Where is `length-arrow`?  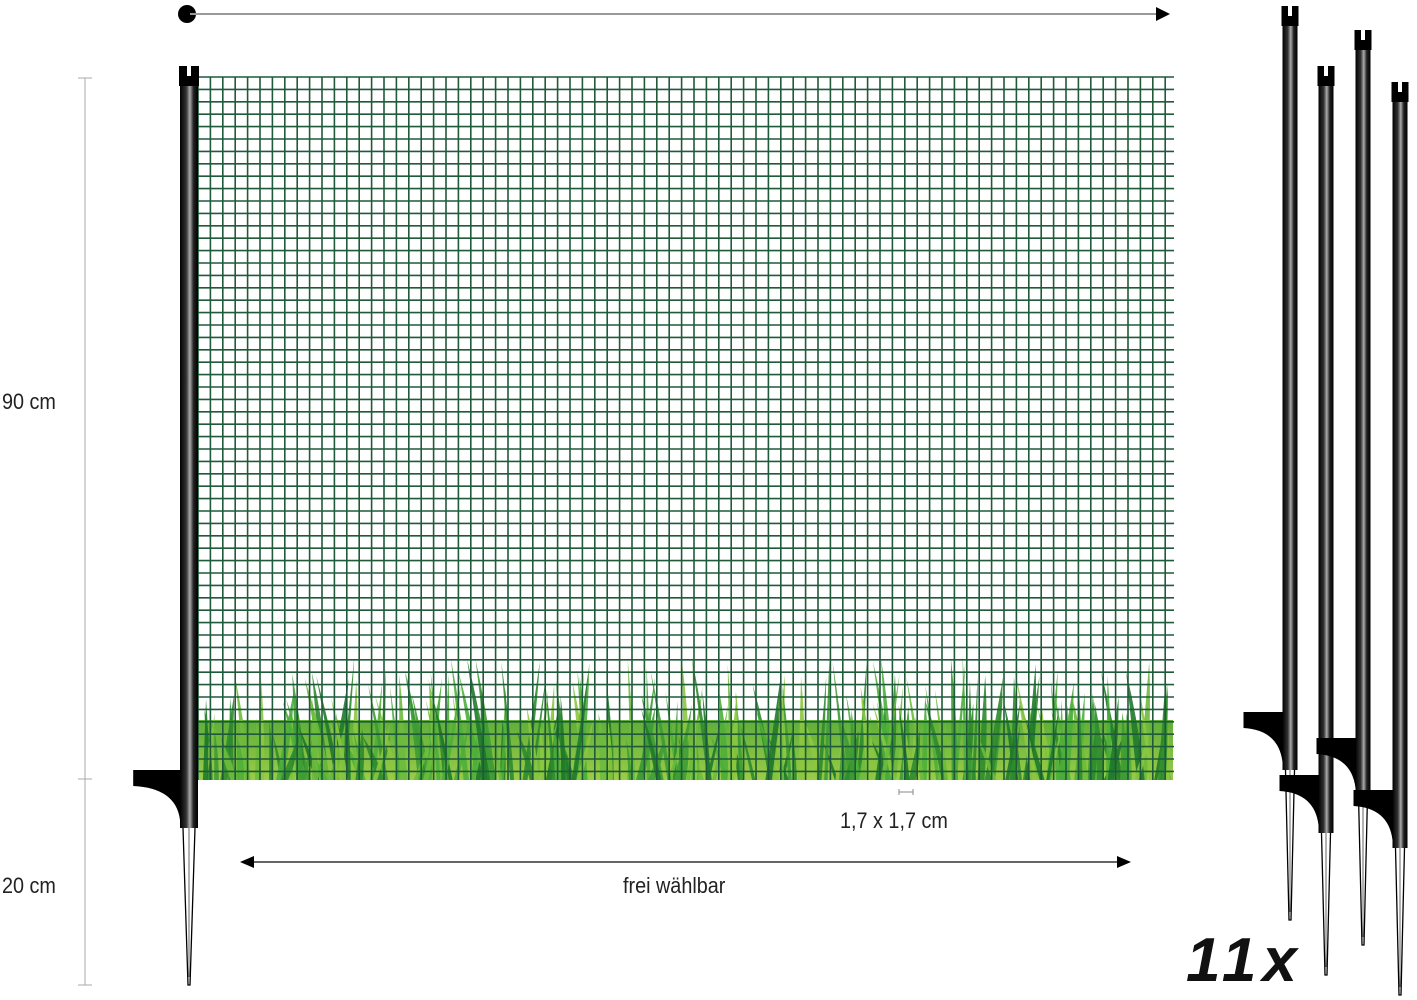
length-arrow is located at coordinates (685, 862).